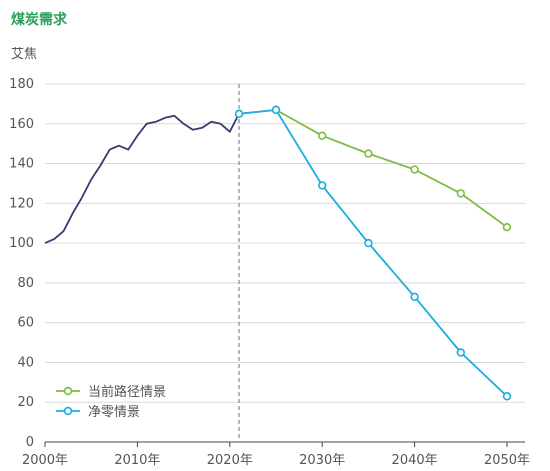 The height and width of the screenshot is (471, 550). What do you see at coordinates (230, 460) in the screenshot?
I see `x-tick-label: 2020年` at bounding box center [230, 460].